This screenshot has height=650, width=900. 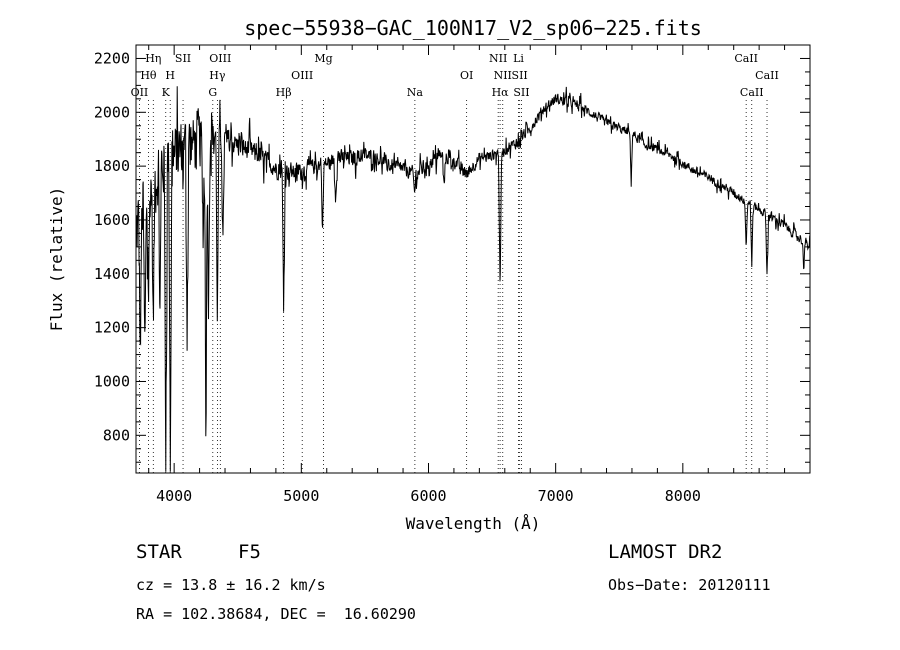 What do you see at coordinates (112, 220) in the screenshot?
I see `y-tick-label: 1600` at bounding box center [112, 220].